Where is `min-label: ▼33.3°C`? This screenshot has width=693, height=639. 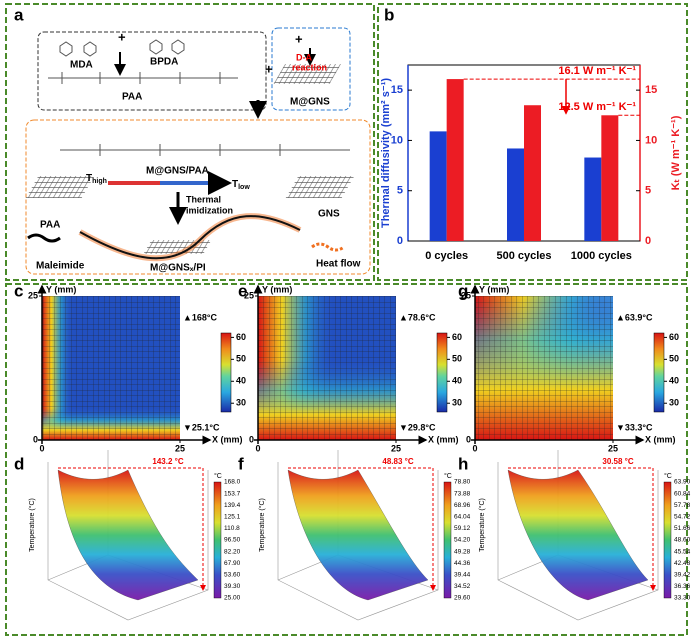
min-label: ▼33.3°C is located at coordinates (634, 427).